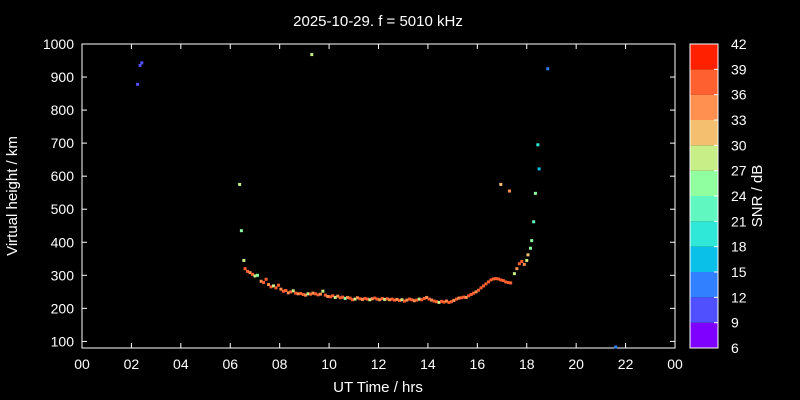  What do you see at coordinates (739, 95) in the screenshot?
I see `colorbar-tick-label: 36` at bounding box center [739, 95].